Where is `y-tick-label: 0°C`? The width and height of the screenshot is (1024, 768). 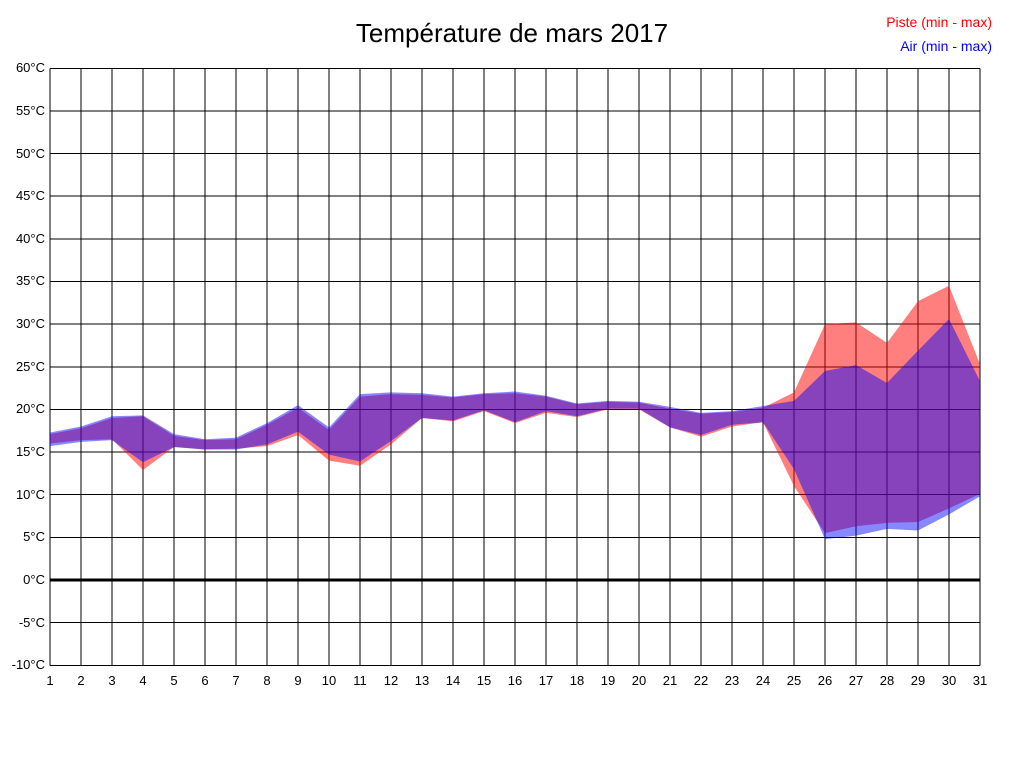 y-tick-label: 0°C is located at coordinates (34, 579).